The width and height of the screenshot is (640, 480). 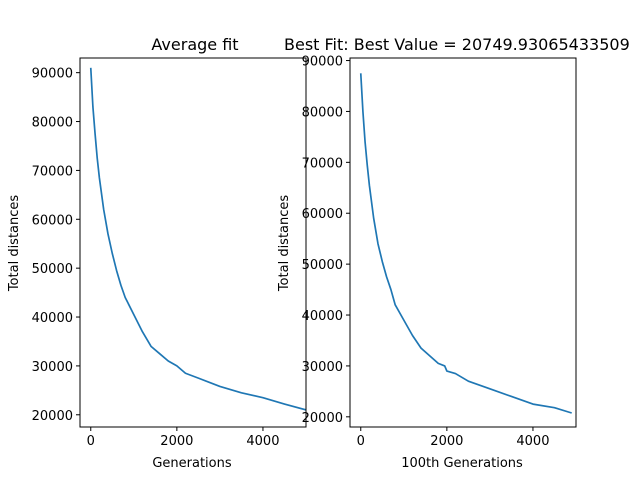 I want to click on best-fit-y-axis-label: Total distances, so click(x=284, y=244).